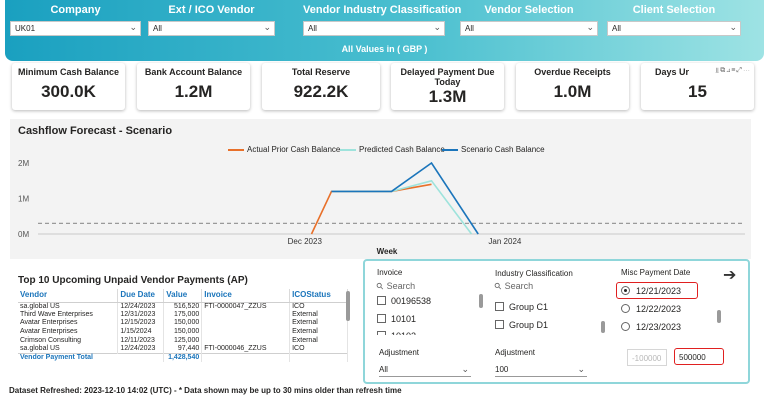 This screenshot has height=402, width=769. I want to click on kpi-label: Bank Account Balance, so click(193, 72).